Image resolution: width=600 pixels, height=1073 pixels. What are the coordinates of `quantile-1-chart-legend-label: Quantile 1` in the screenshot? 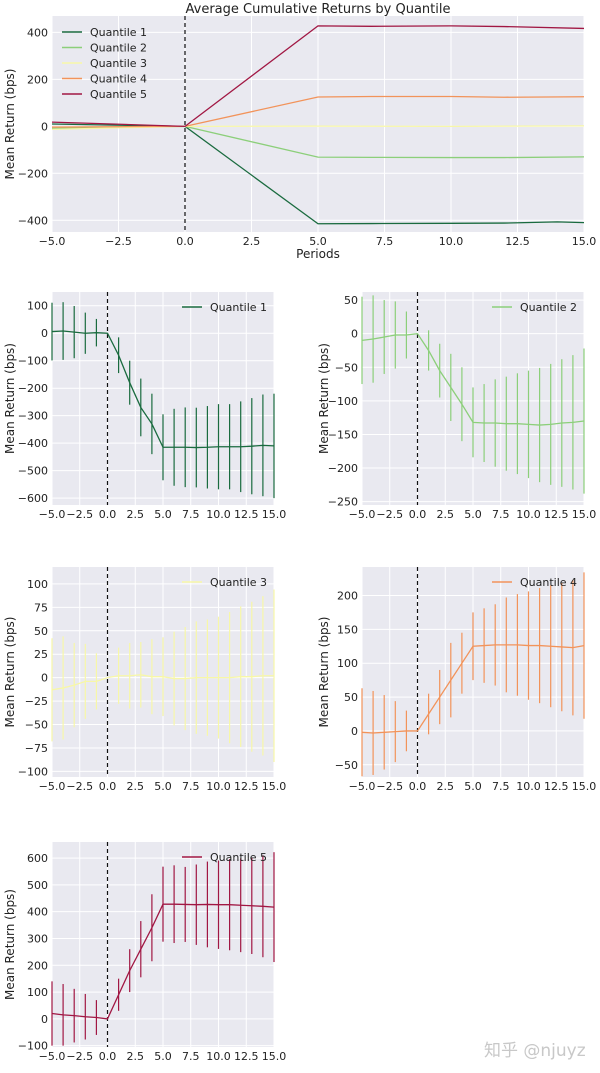 It's located at (238, 307).